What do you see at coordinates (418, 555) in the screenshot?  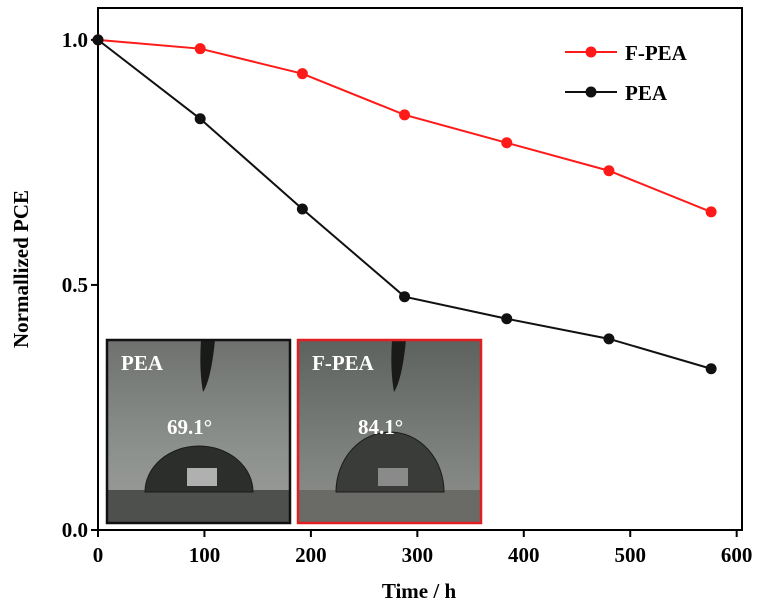 I see `x-tick-label: 300` at bounding box center [418, 555].